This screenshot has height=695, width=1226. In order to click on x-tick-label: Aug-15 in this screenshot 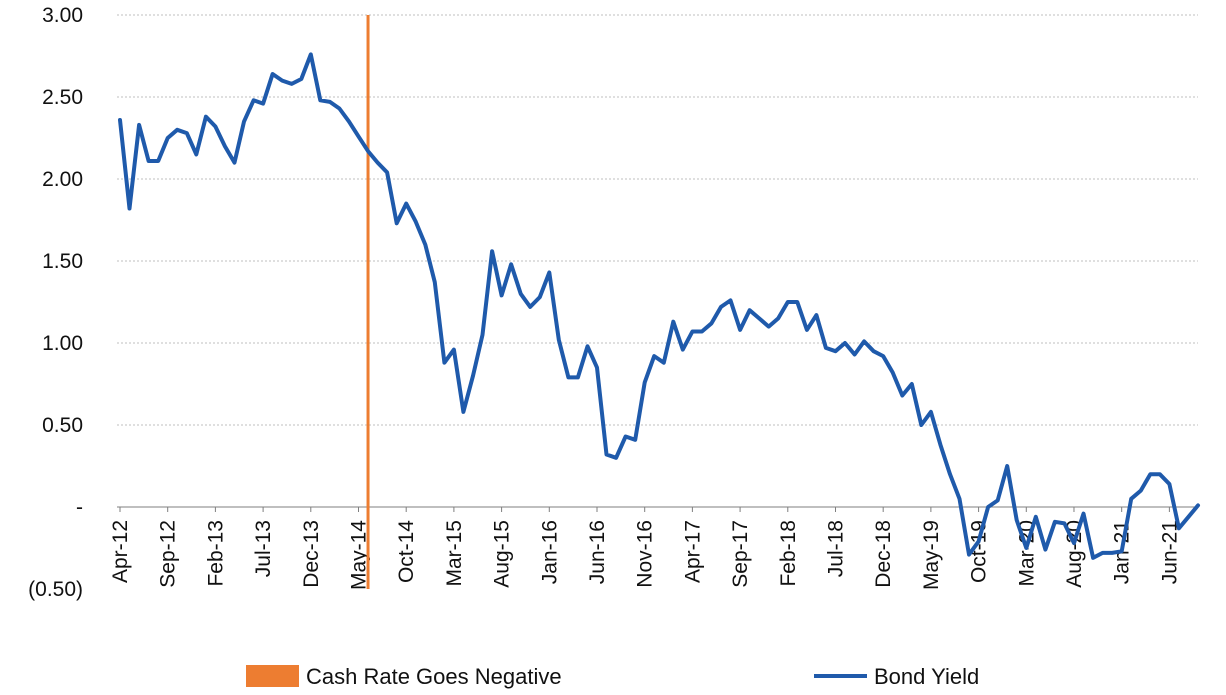, I will do `click(502, 554)`.